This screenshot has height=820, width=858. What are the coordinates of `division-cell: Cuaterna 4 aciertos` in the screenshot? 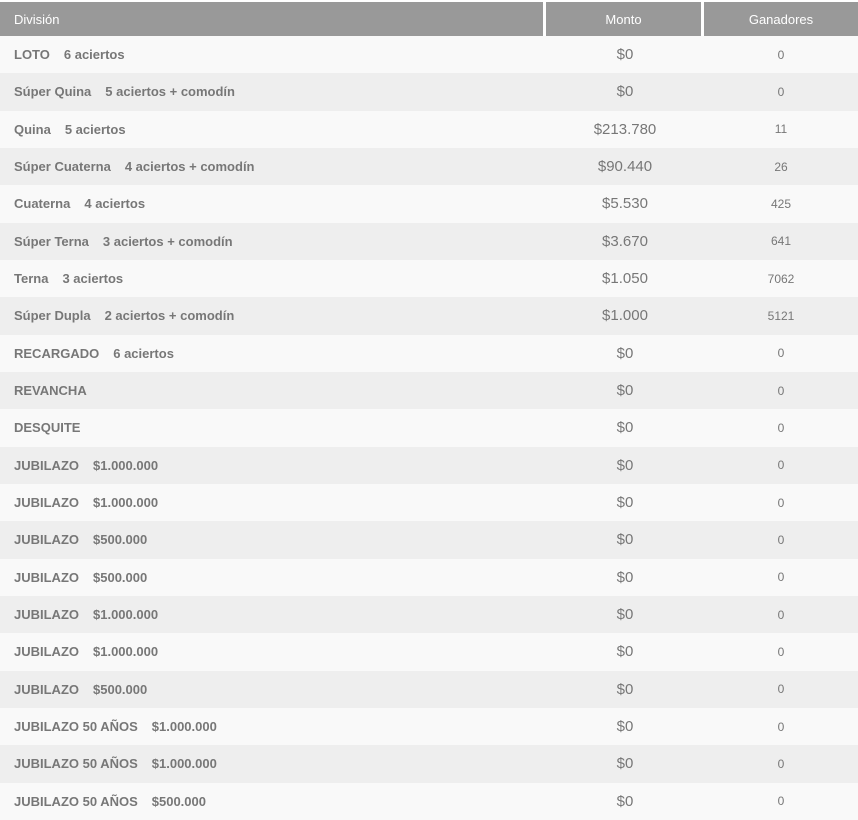 It's located at (273, 203).